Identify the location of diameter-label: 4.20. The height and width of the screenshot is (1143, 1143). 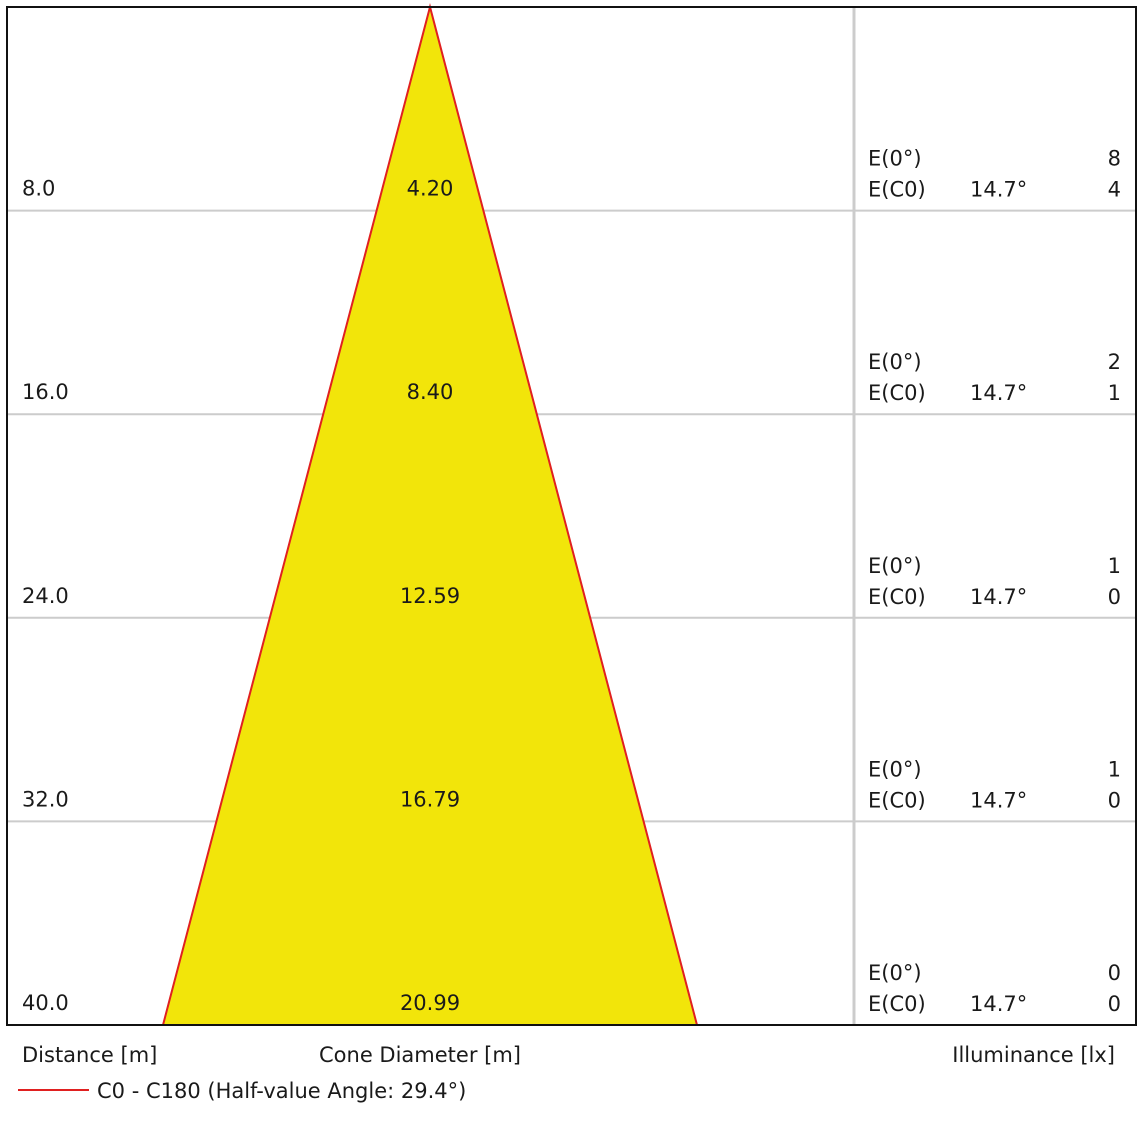
(430, 189).